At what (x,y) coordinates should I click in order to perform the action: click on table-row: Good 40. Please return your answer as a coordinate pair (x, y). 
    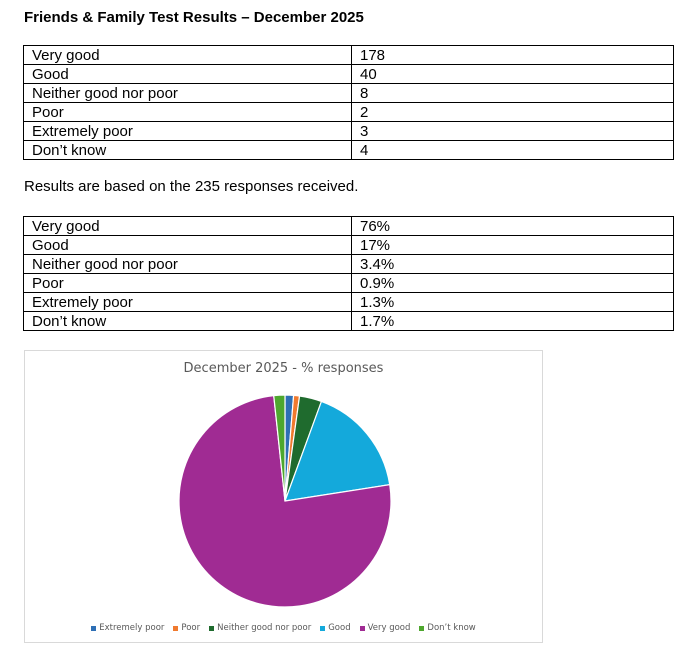
    Looking at the image, I should click on (348, 74).